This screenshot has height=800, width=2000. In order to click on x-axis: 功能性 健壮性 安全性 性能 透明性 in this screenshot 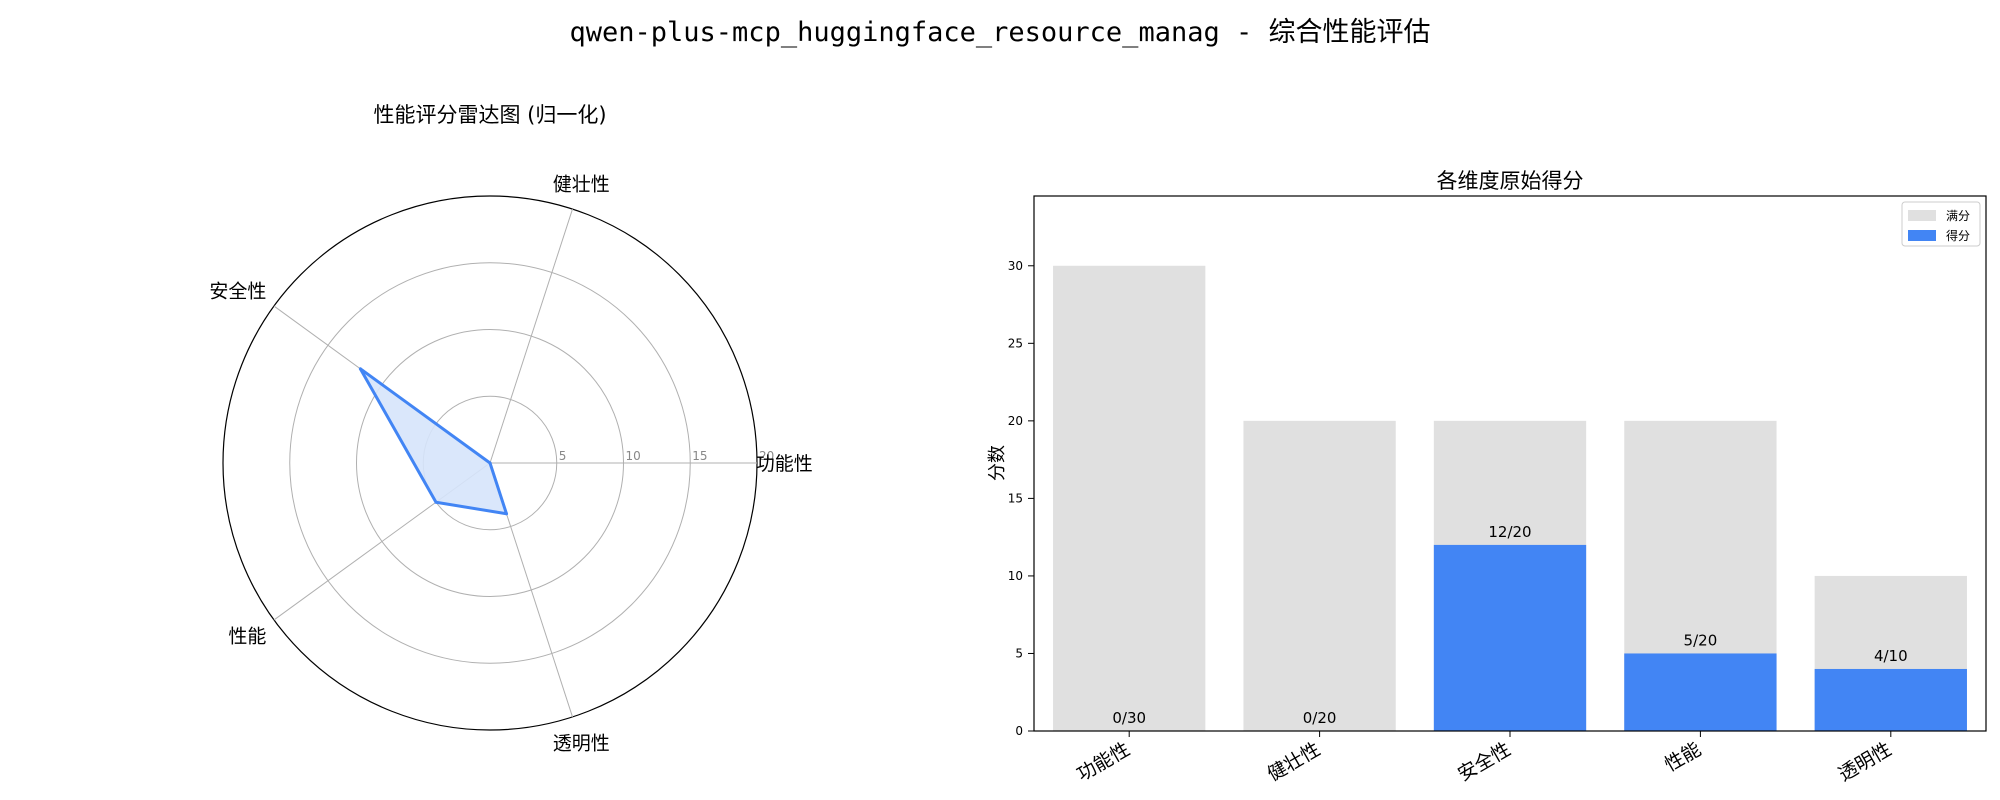, I will do `click(1484, 758)`.